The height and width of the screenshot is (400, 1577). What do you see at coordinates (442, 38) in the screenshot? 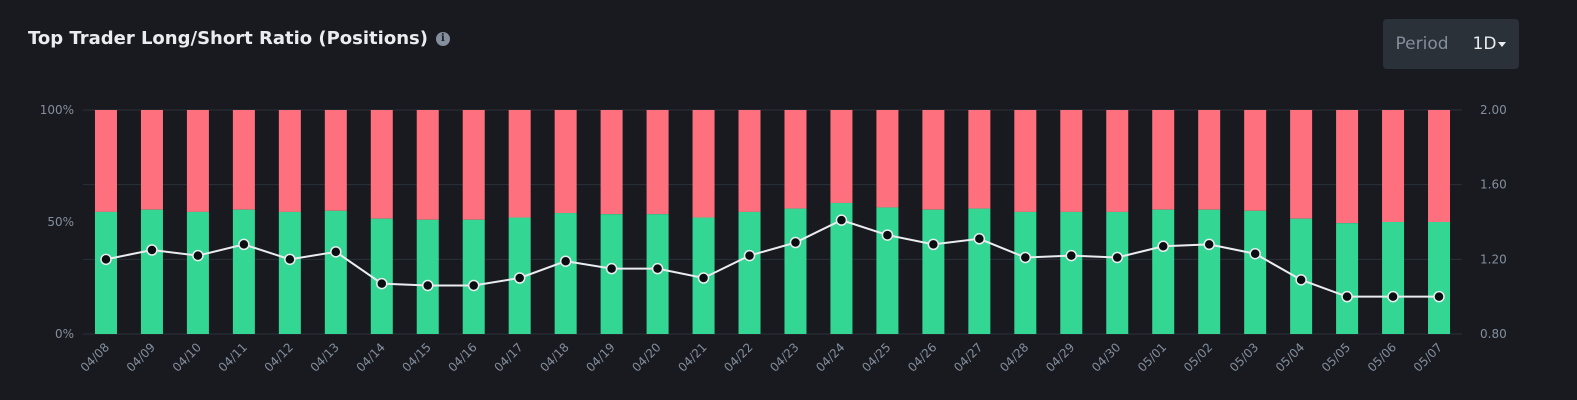
I see `info-icon: i` at bounding box center [442, 38].